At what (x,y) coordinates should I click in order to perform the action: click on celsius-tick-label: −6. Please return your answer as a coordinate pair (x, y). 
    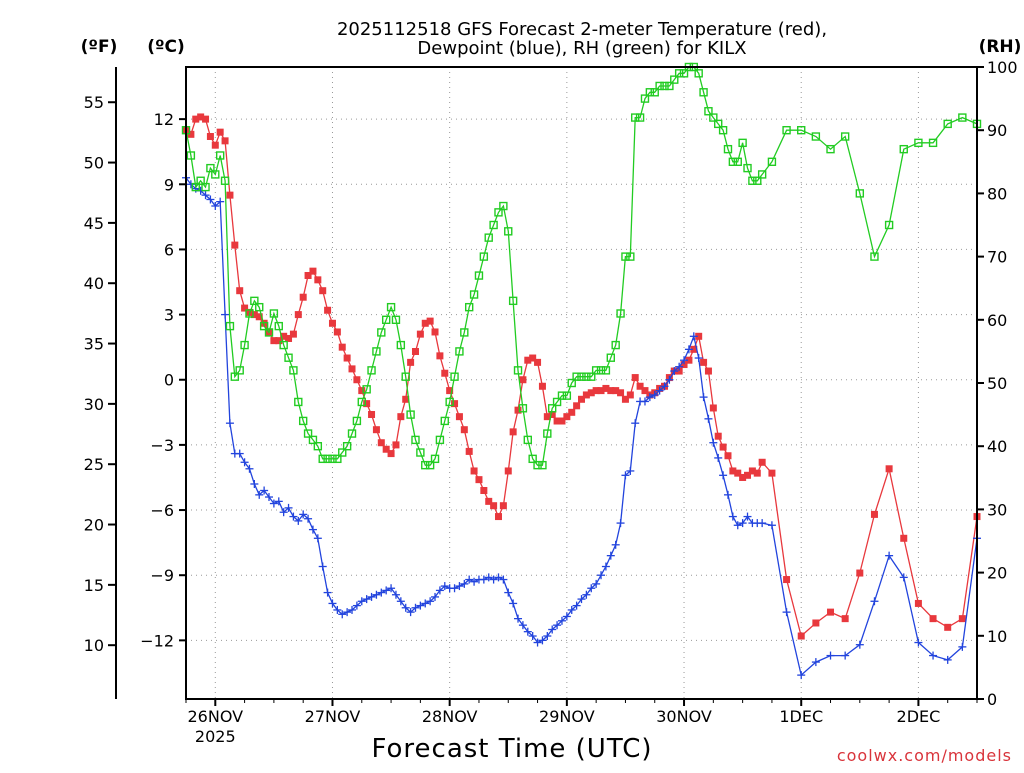
    Looking at the image, I should click on (162, 510).